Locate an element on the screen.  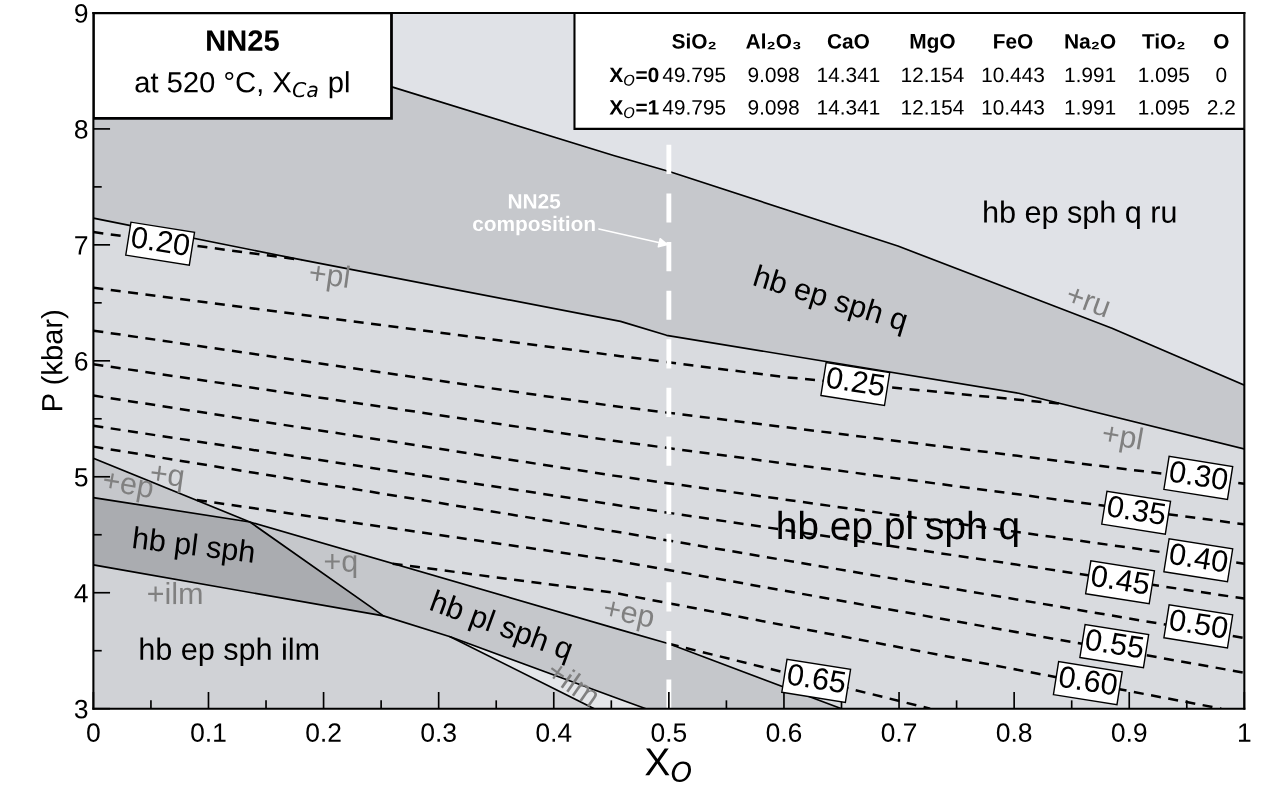
annotation: 0.55 is located at coordinates (1114, 643).